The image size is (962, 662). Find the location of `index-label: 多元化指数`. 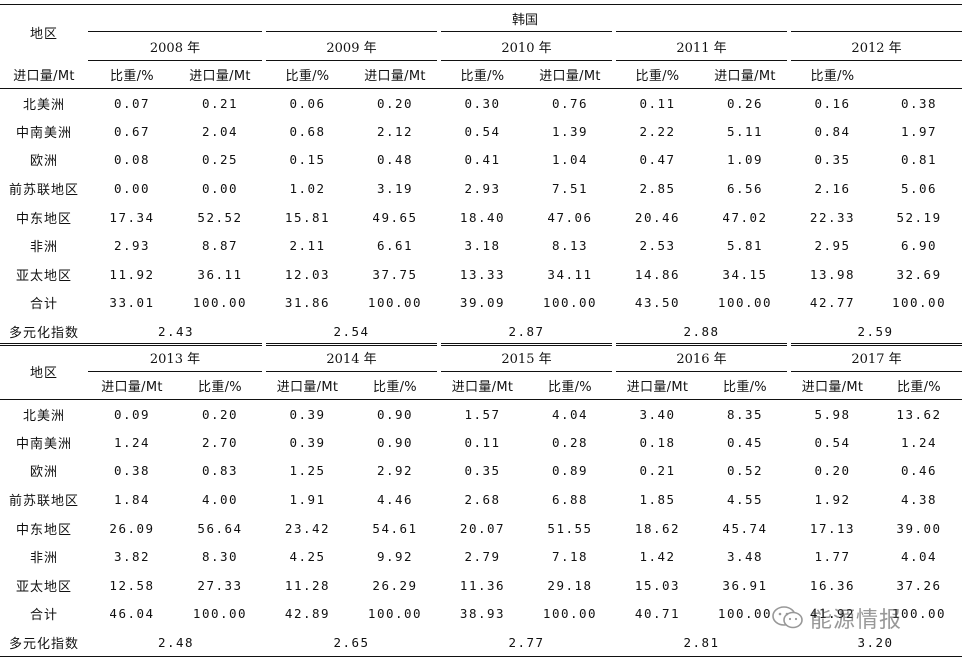

index-label: 多元化指数 is located at coordinates (43, 644).